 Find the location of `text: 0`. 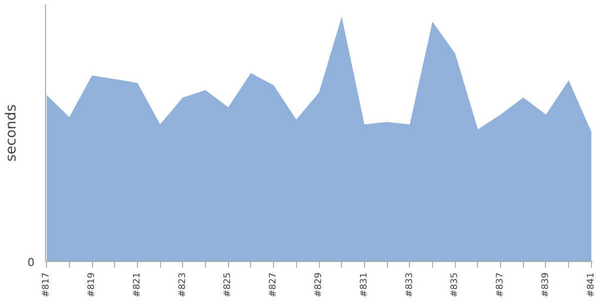

text: 0 is located at coordinates (31, 262).